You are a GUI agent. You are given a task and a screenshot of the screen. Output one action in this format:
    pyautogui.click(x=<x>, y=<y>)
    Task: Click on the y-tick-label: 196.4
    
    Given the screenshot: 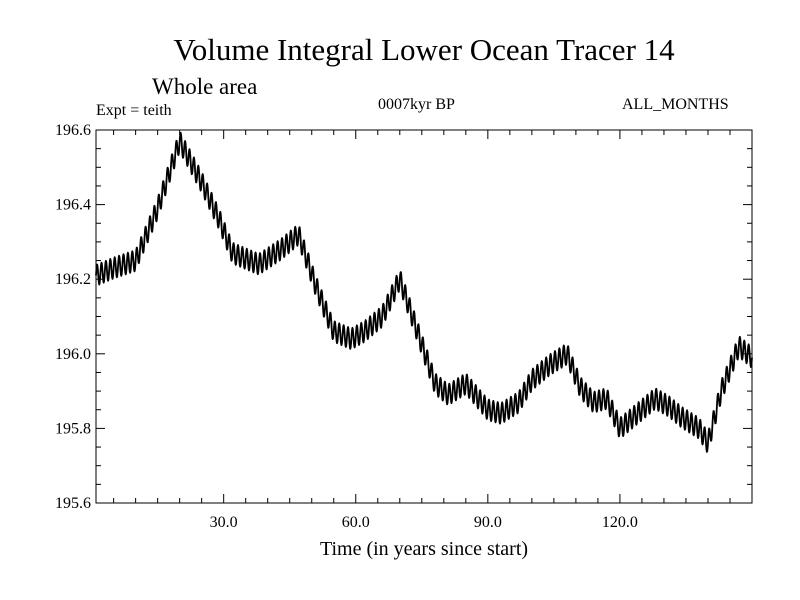 What is the action you would take?
    pyautogui.click(x=73, y=205)
    